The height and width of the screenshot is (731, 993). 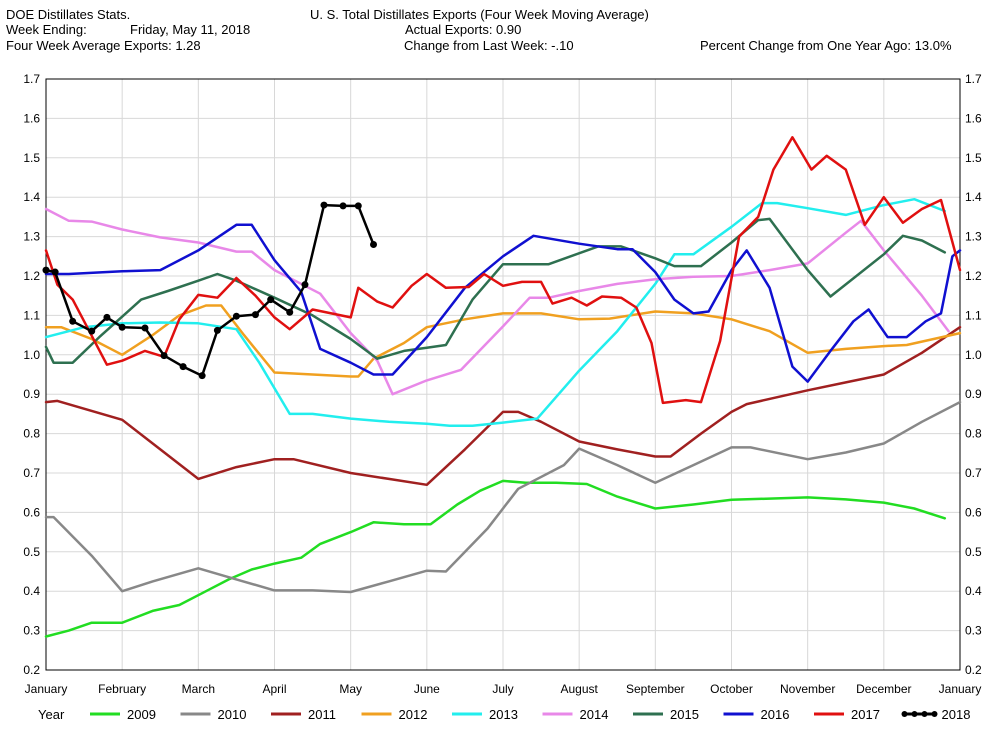 What do you see at coordinates (427, 689) in the screenshot?
I see `x-tick-label: June` at bounding box center [427, 689].